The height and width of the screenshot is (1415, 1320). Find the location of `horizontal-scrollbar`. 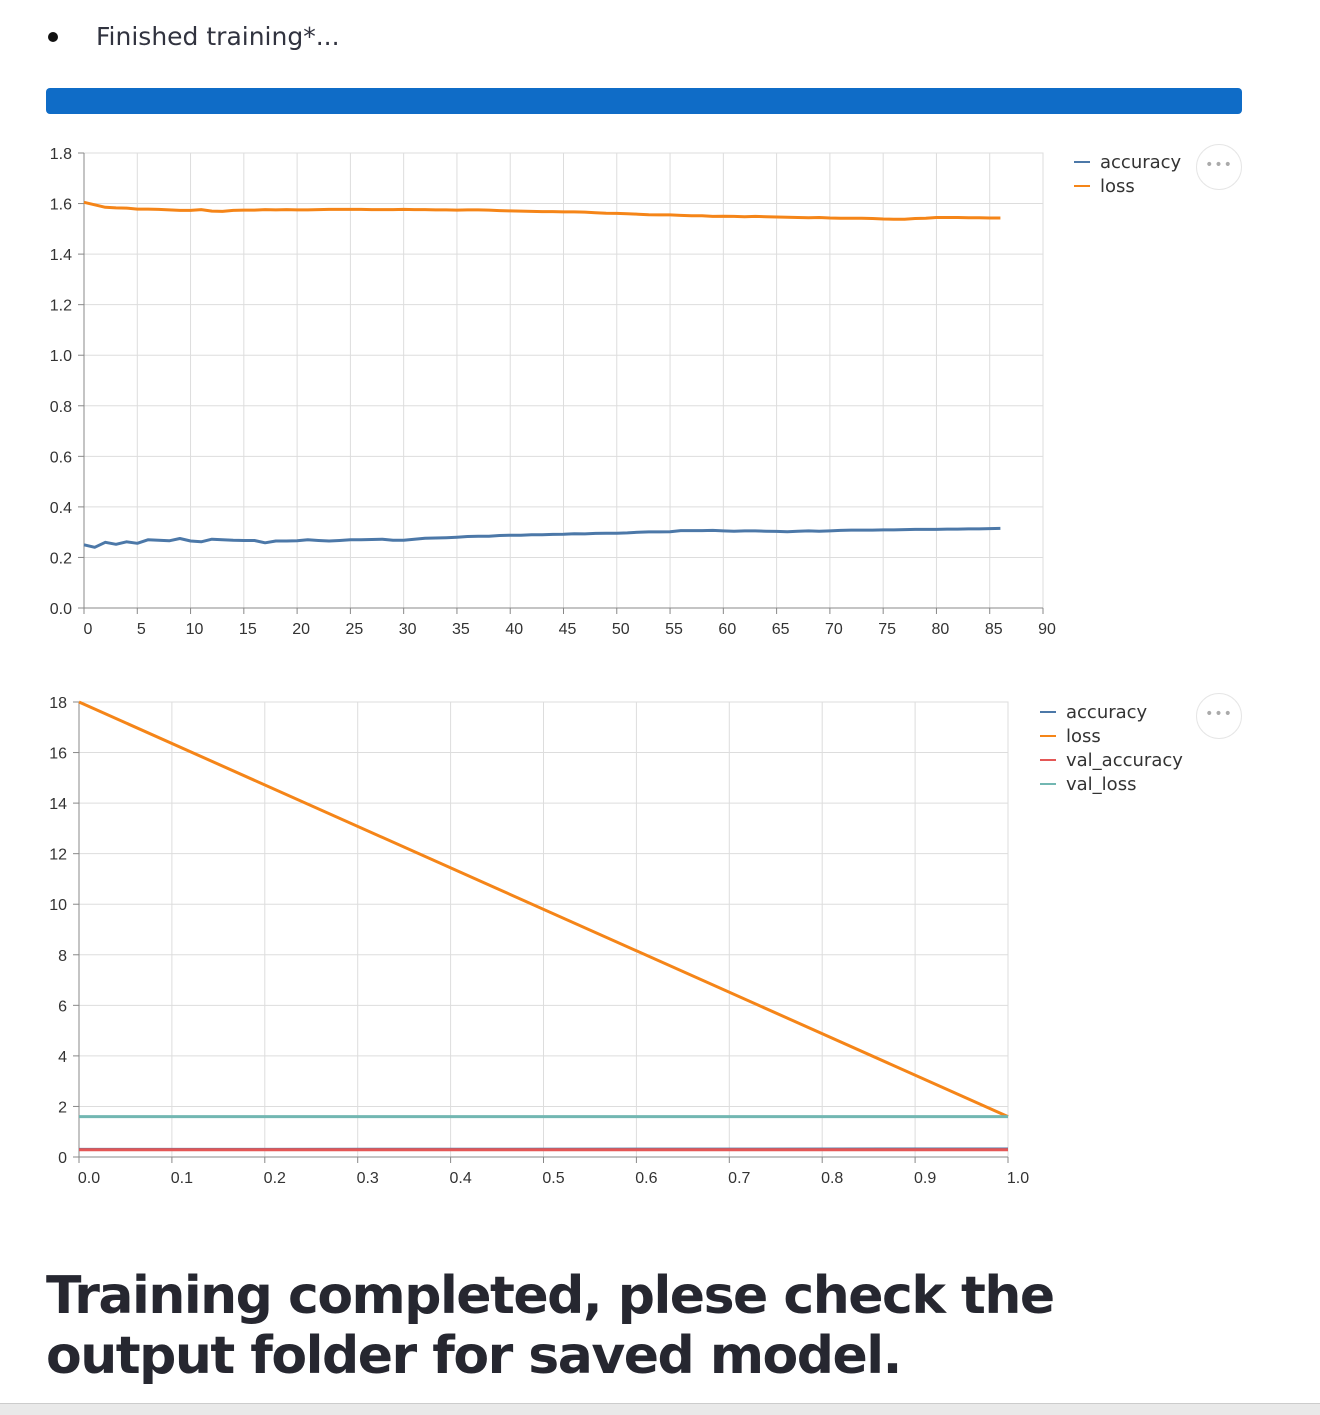

horizontal-scrollbar is located at coordinates (660, 1409).